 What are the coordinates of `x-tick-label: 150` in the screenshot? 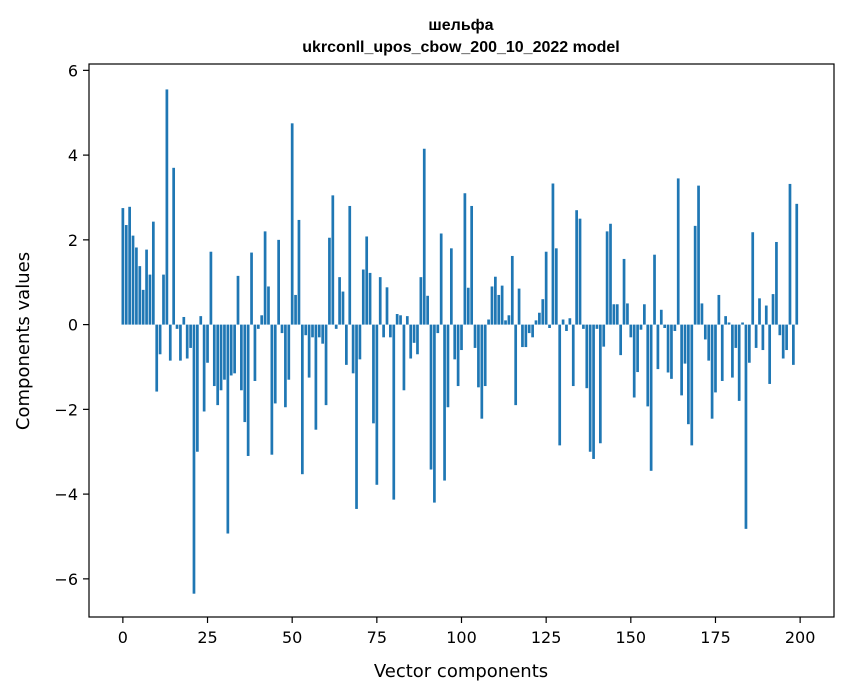 It's located at (631, 637).